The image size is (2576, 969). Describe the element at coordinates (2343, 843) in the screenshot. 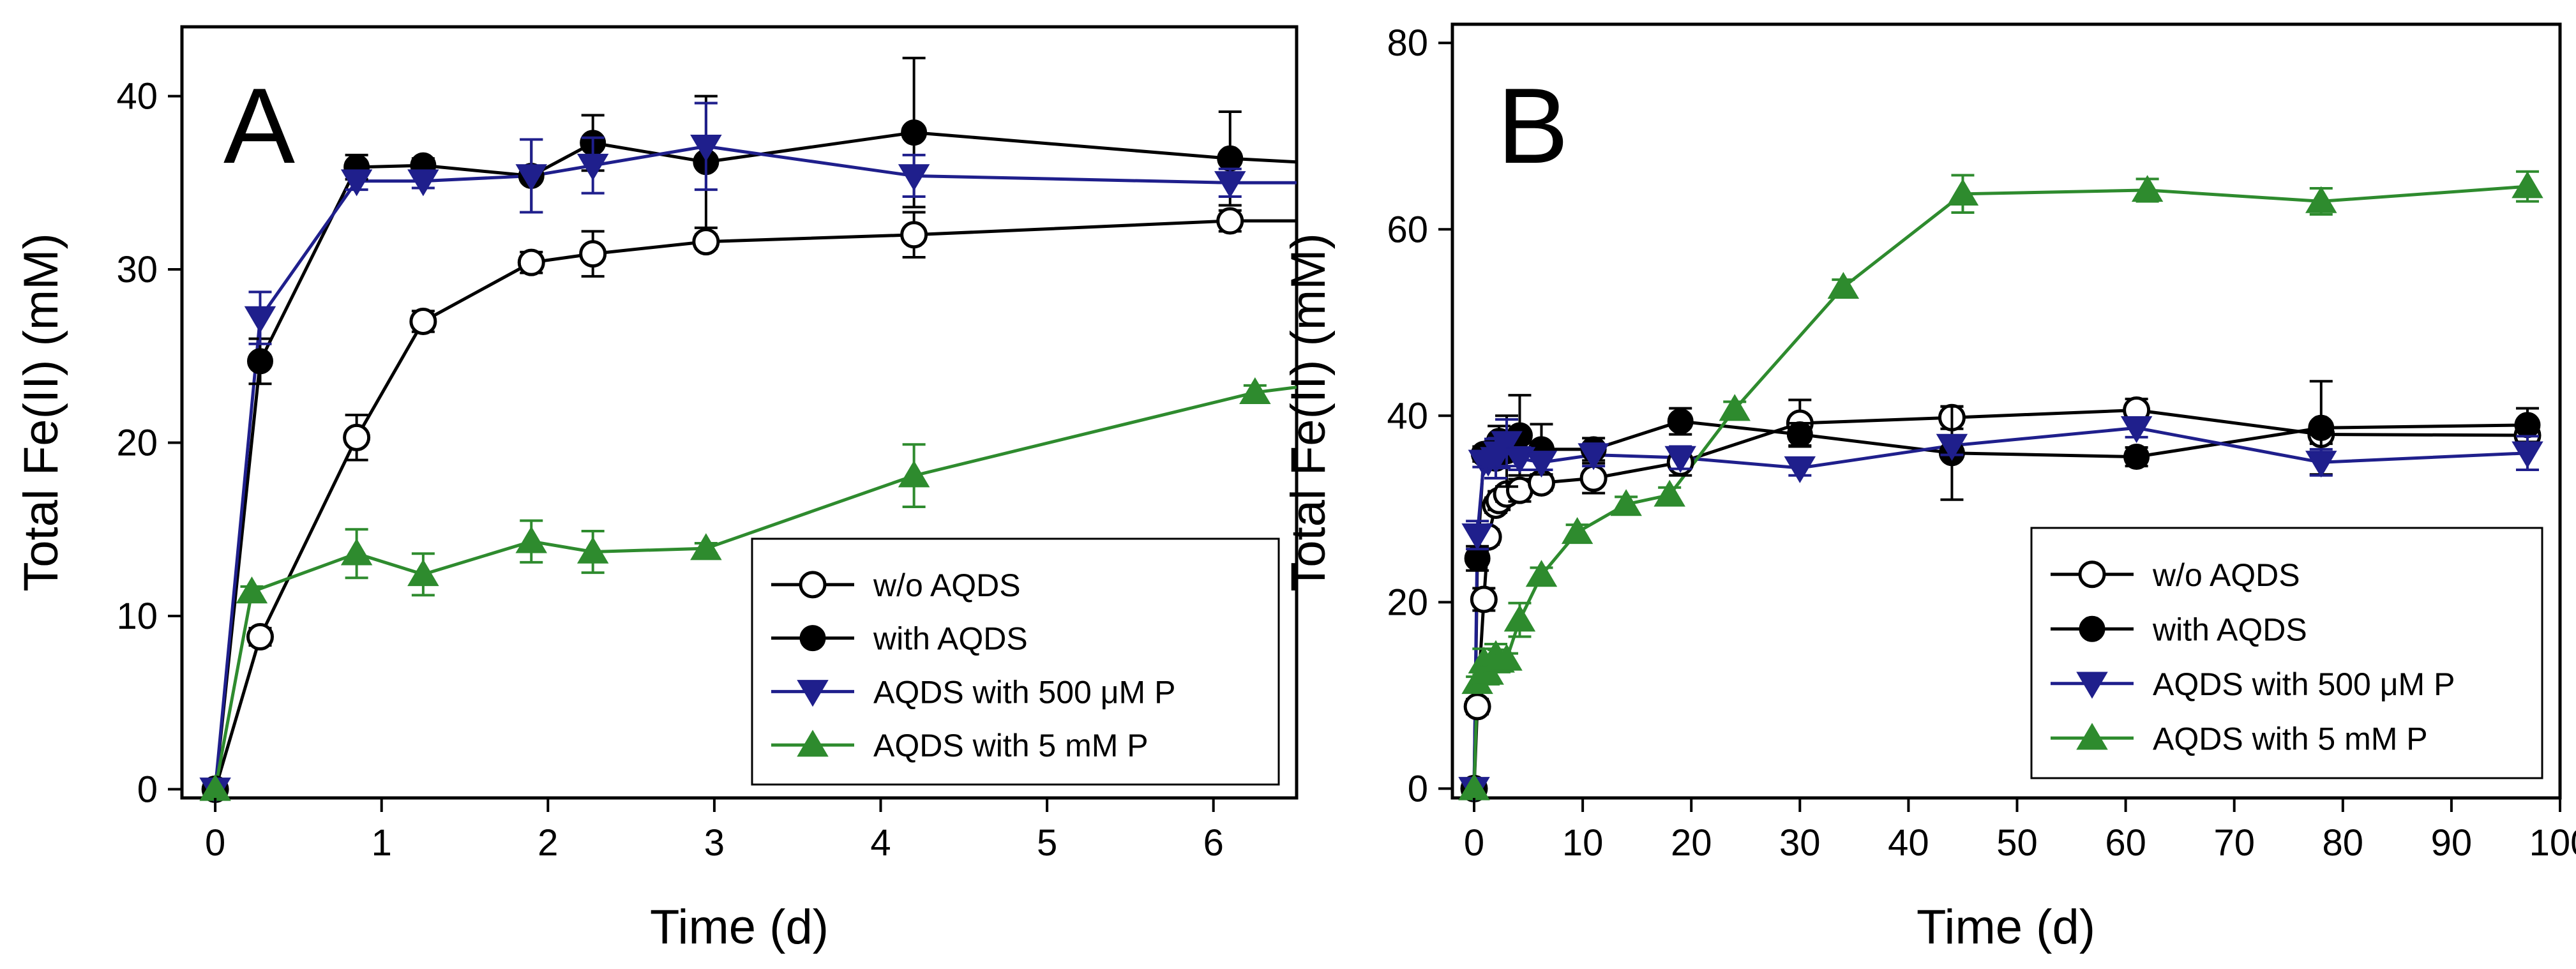

I see `panel-b-x-tick-label: 80` at that location.